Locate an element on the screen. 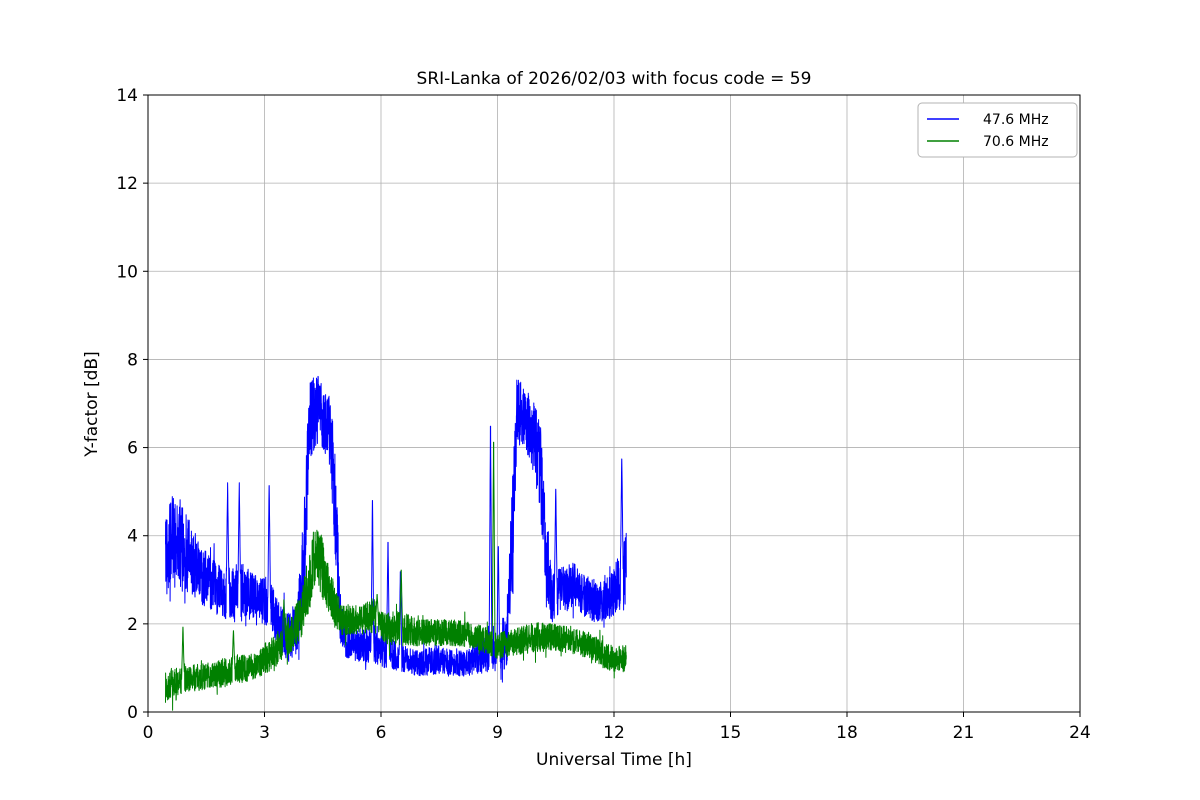  x-tick-label: 3 is located at coordinates (264, 733).